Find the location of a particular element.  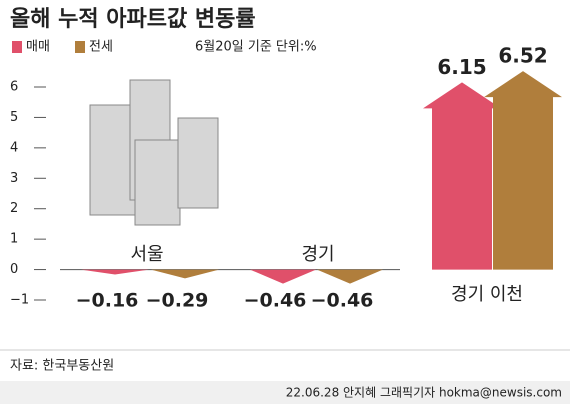

category-label: 서울 is located at coordinates (146, 254).